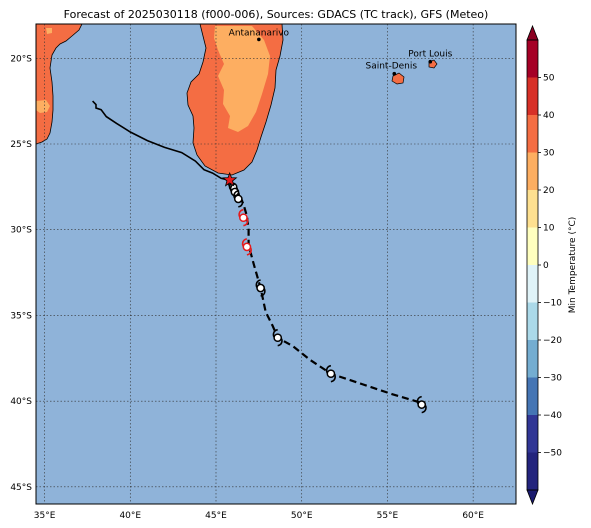 This screenshot has height=528, width=591. Describe the element at coordinates (21, 273) in the screenshot. I see `latitude-tick-labels: 20°S 25°S 30°S 35°S 40°S 45°S` at that location.